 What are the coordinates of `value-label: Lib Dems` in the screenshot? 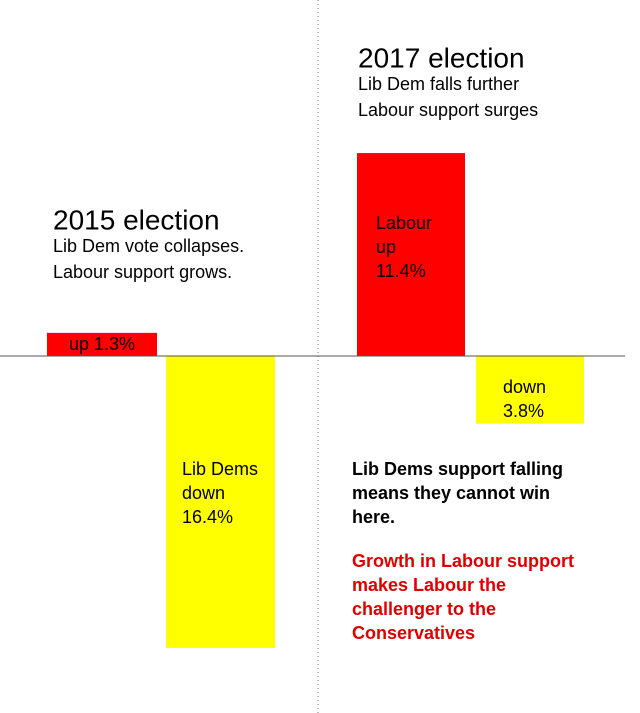 It's located at (220, 469).